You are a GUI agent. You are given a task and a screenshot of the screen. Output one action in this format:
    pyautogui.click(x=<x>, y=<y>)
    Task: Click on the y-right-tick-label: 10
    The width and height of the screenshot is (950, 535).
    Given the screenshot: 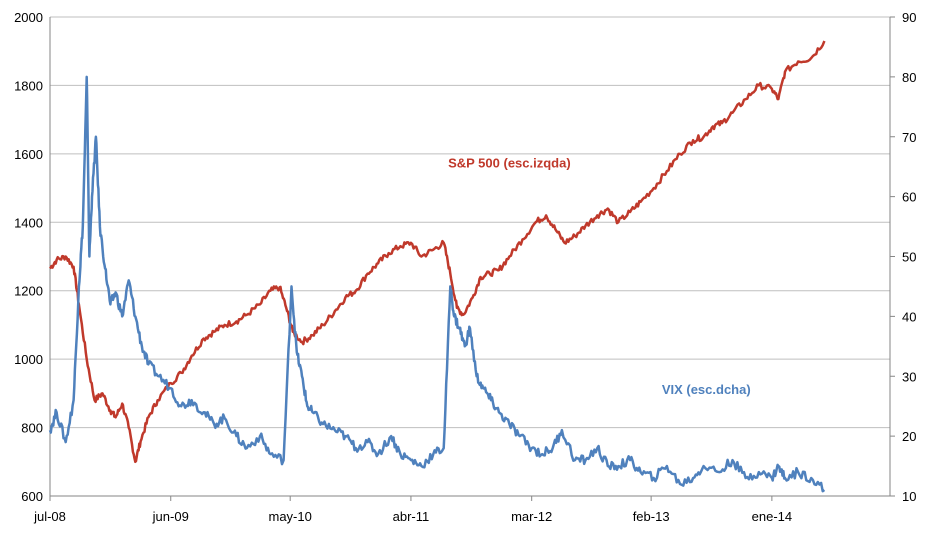 What is the action you would take?
    pyautogui.click(x=909, y=496)
    